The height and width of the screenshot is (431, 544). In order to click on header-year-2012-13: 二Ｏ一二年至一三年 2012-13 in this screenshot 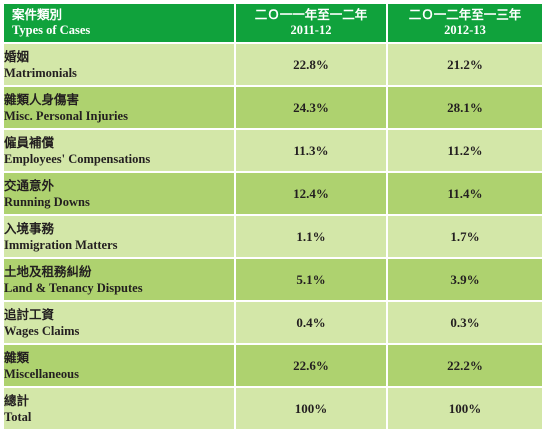, I will do `click(465, 23)`.